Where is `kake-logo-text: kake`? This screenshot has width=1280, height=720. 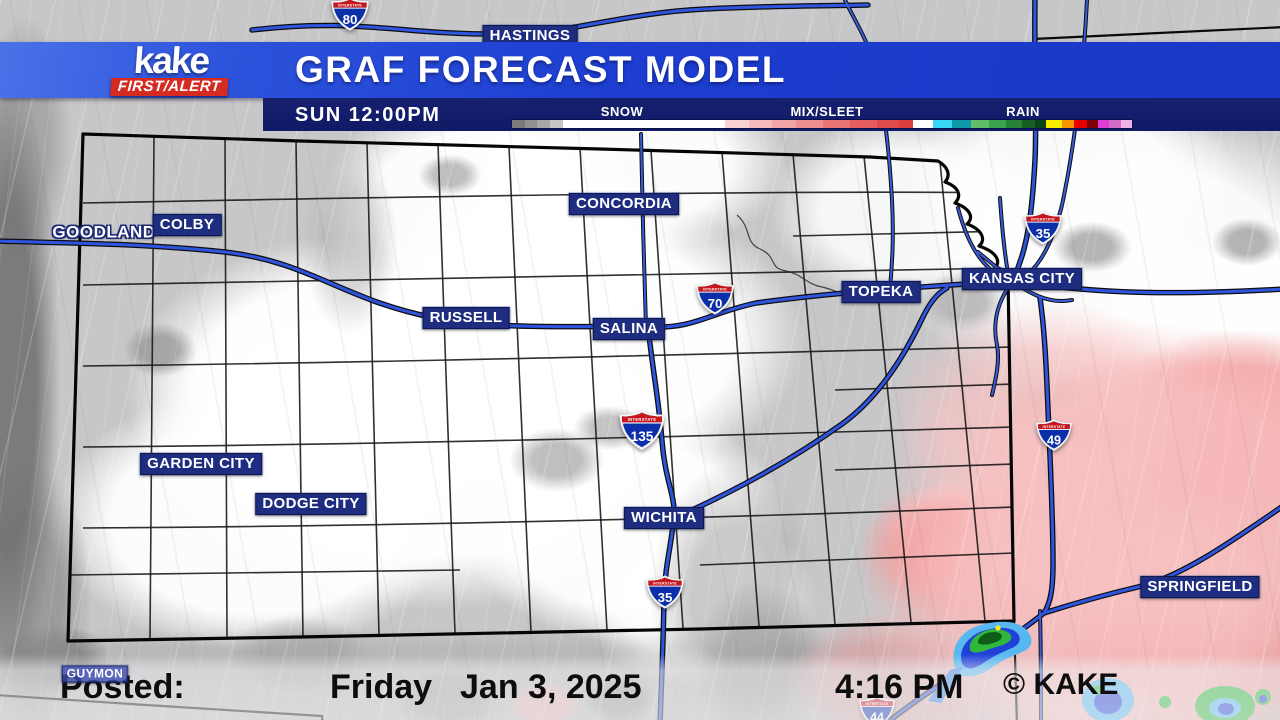
kake-logo-text: kake is located at coordinates (171, 60).